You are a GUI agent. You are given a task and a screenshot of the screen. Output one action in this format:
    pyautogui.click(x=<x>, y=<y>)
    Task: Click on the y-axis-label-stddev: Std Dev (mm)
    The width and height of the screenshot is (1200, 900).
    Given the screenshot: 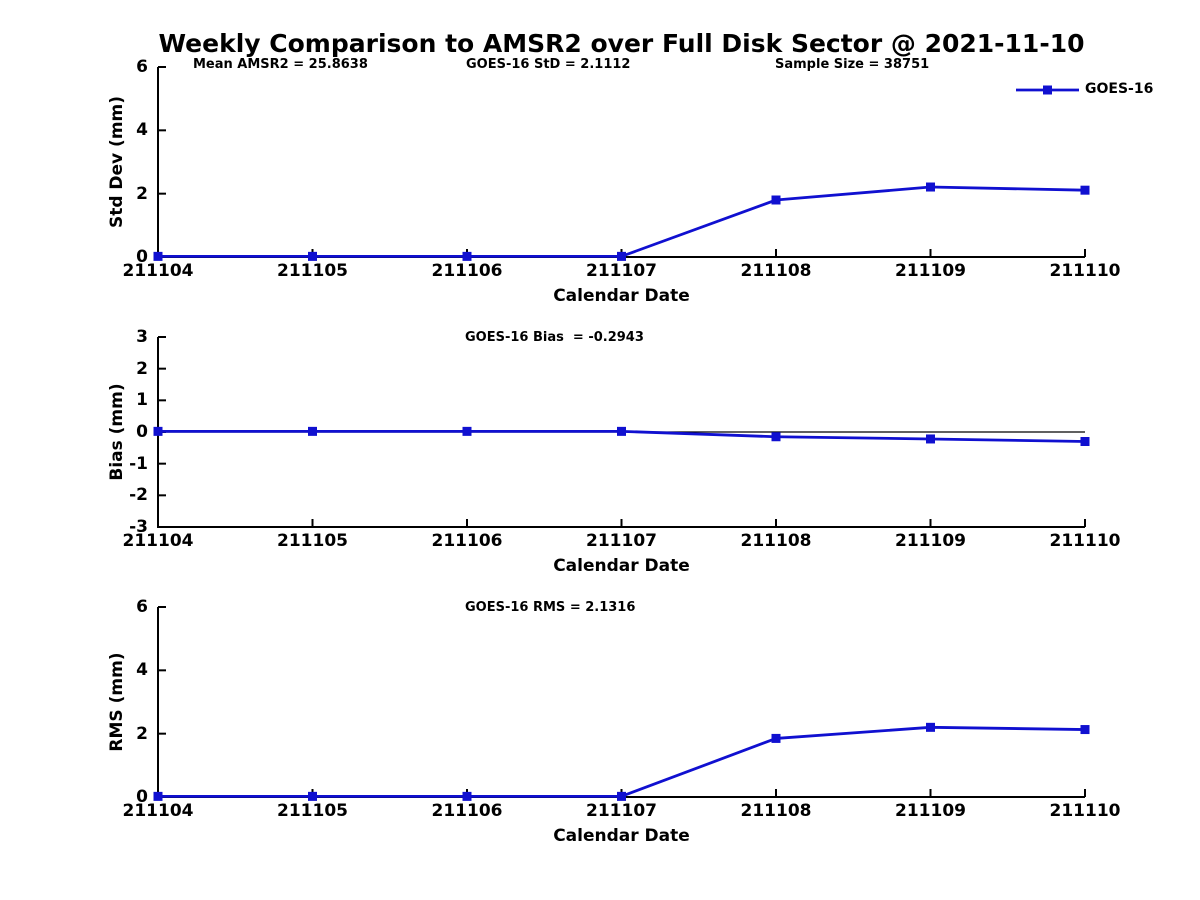 What is the action you would take?
    pyautogui.click(x=117, y=162)
    